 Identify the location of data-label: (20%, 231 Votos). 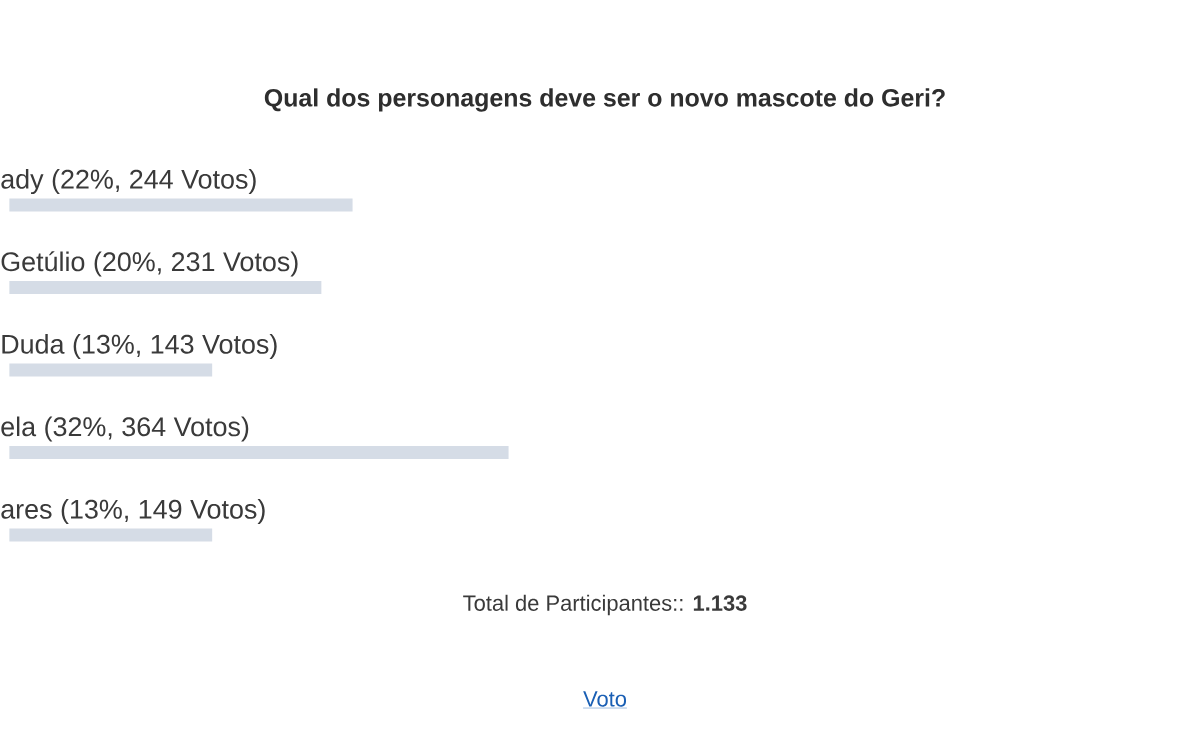
(196, 264).